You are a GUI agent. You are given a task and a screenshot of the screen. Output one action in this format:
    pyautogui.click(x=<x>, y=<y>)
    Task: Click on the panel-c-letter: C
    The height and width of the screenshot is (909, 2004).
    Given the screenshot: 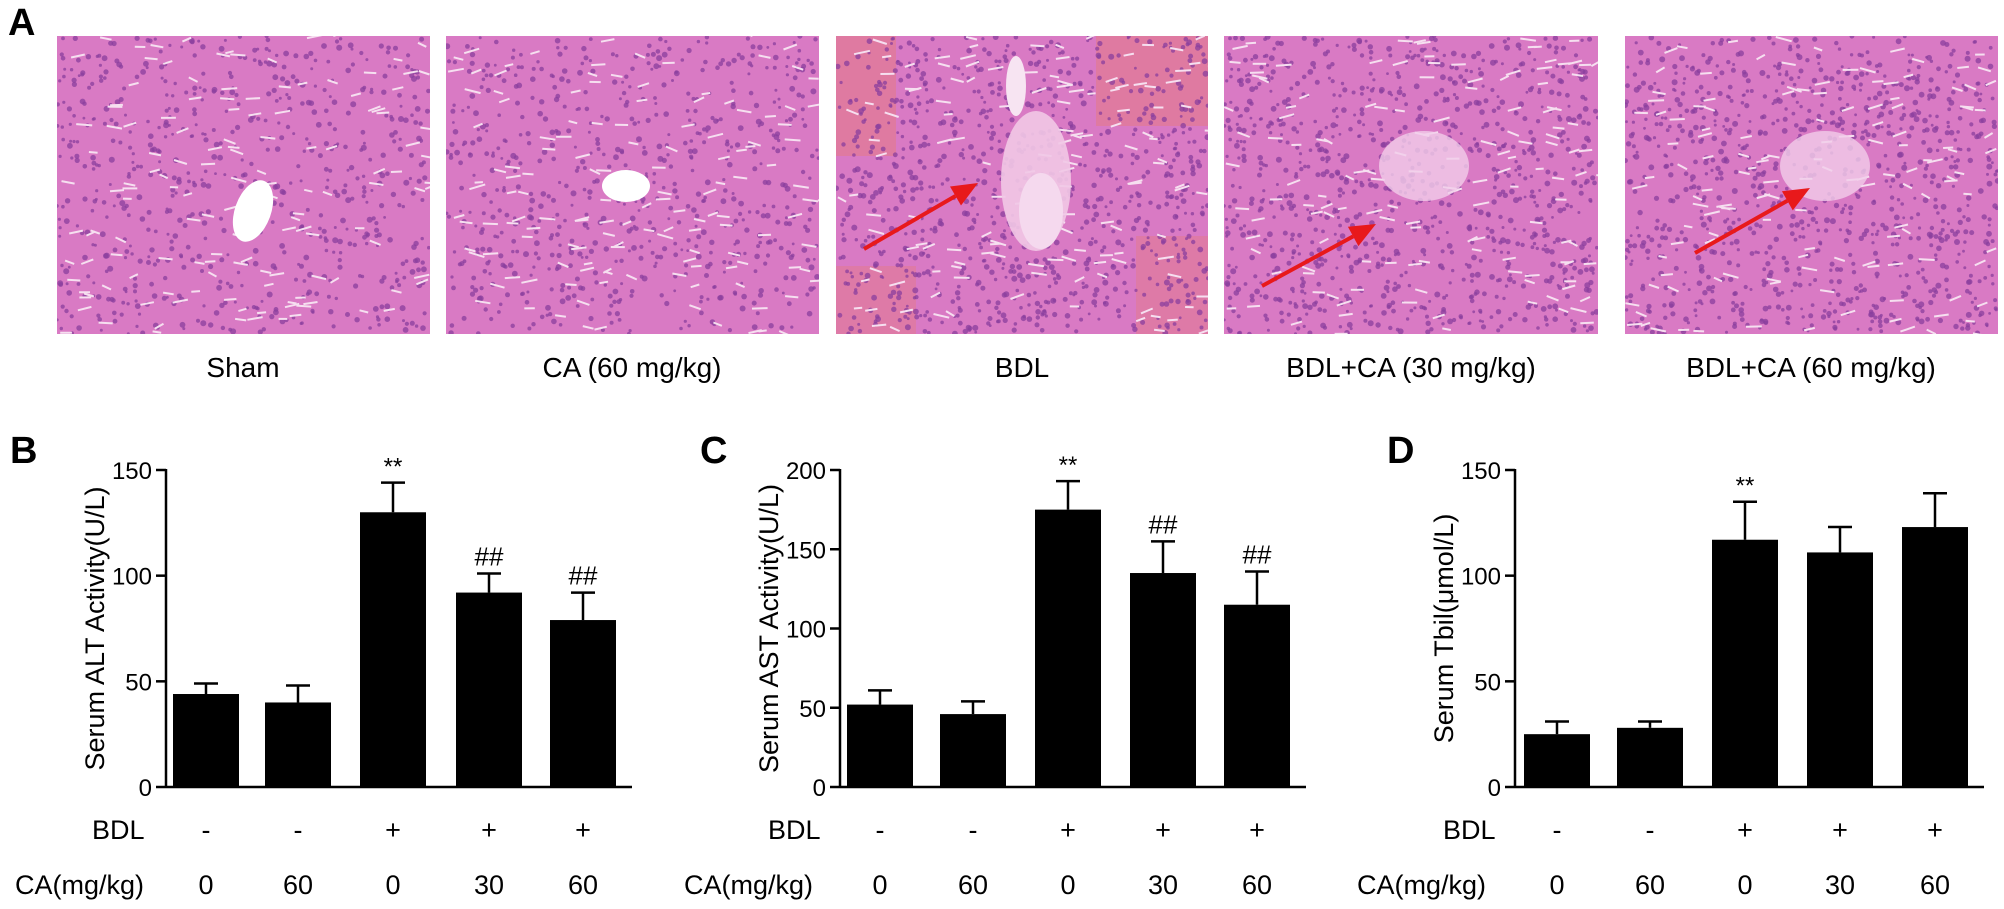 What is the action you would take?
    pyautogui.click(x=714, y=451)
    